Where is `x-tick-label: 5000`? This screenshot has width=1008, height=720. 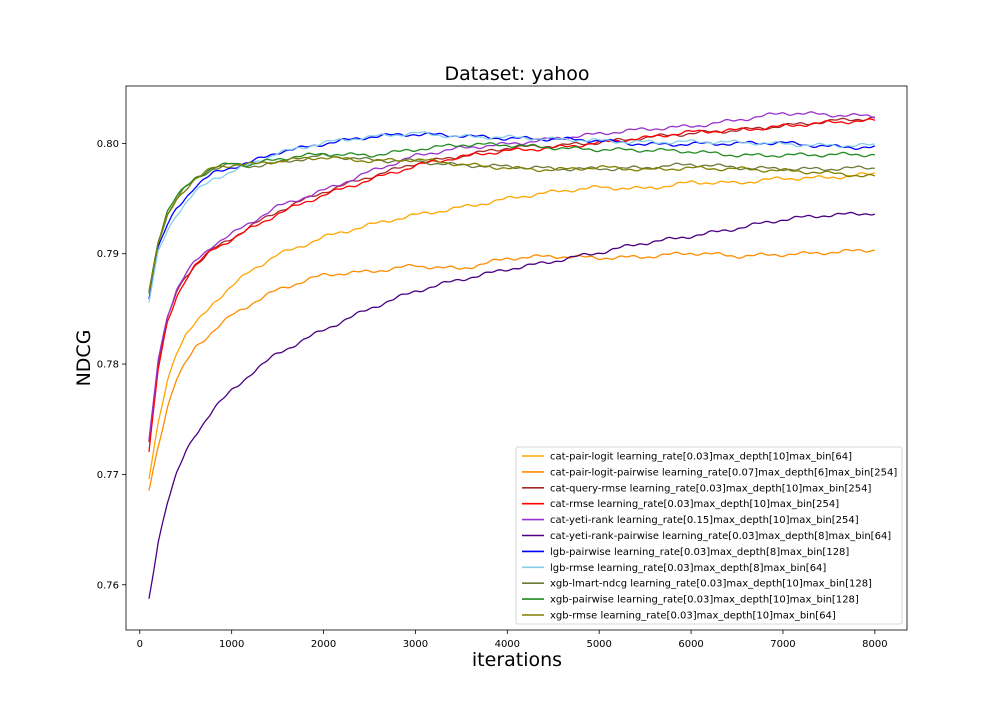
x-tick-label: 5000 is located at coordinates (598, 644).